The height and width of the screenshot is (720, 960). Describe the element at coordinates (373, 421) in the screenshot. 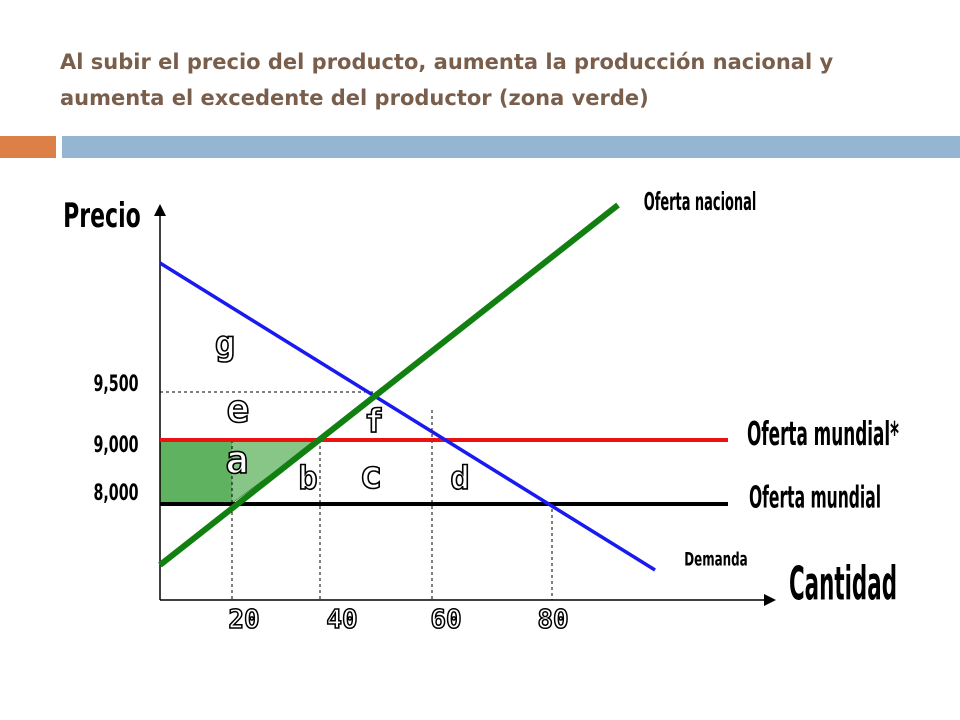

I see `area-label-f: f` at that location.